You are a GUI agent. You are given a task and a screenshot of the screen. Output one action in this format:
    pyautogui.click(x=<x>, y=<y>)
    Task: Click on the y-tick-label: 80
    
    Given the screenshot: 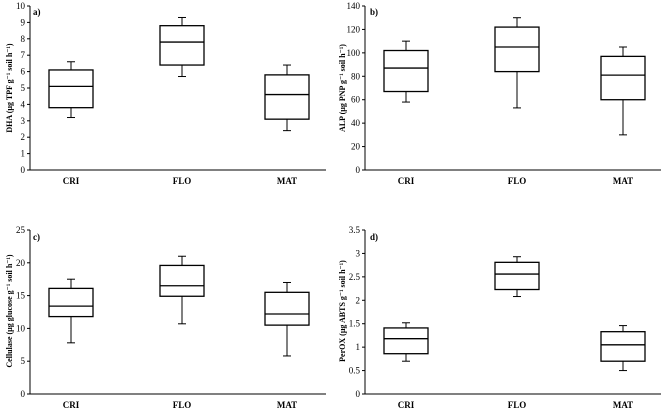 What is the action you would take?
    pyautogui.click(x=356, y=76)
    